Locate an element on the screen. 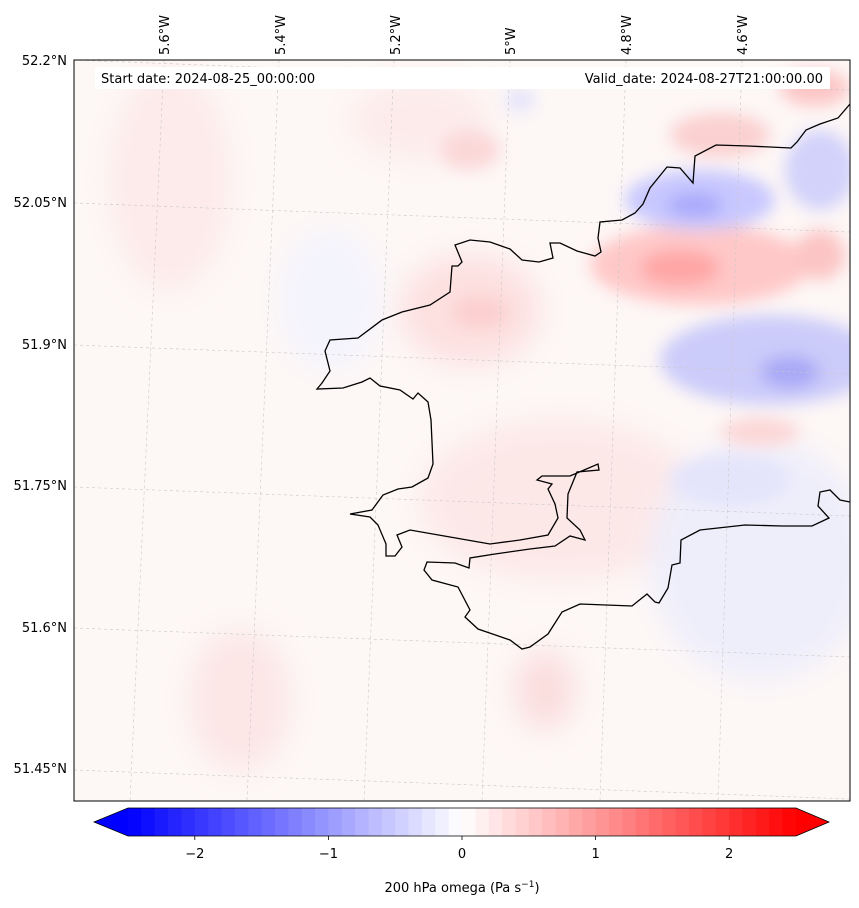  colorbar-tick-label: 1 is located at coordinates (595, 854).